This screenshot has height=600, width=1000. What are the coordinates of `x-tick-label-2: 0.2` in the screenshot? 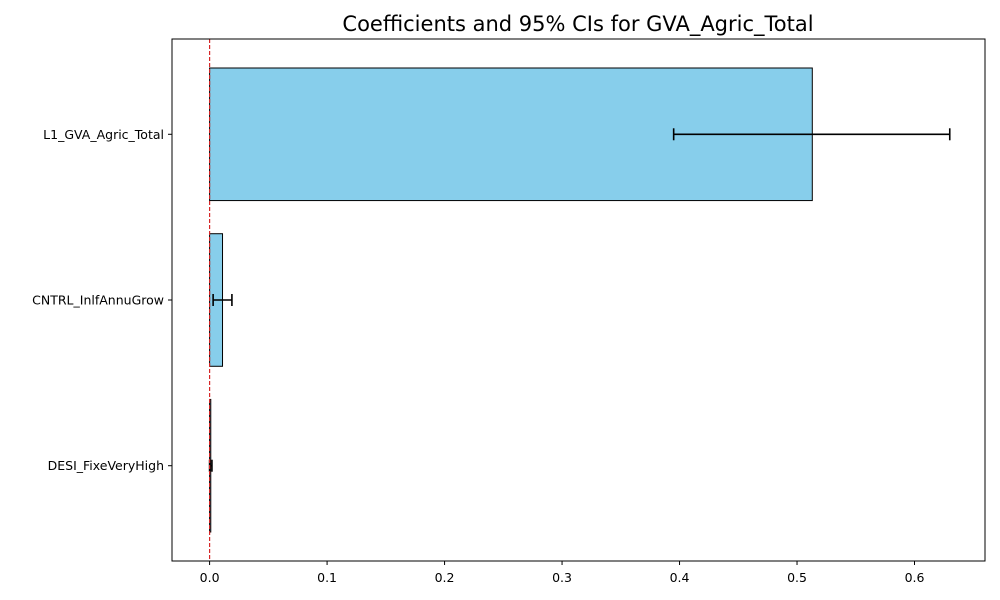 It's located at (445, 577).